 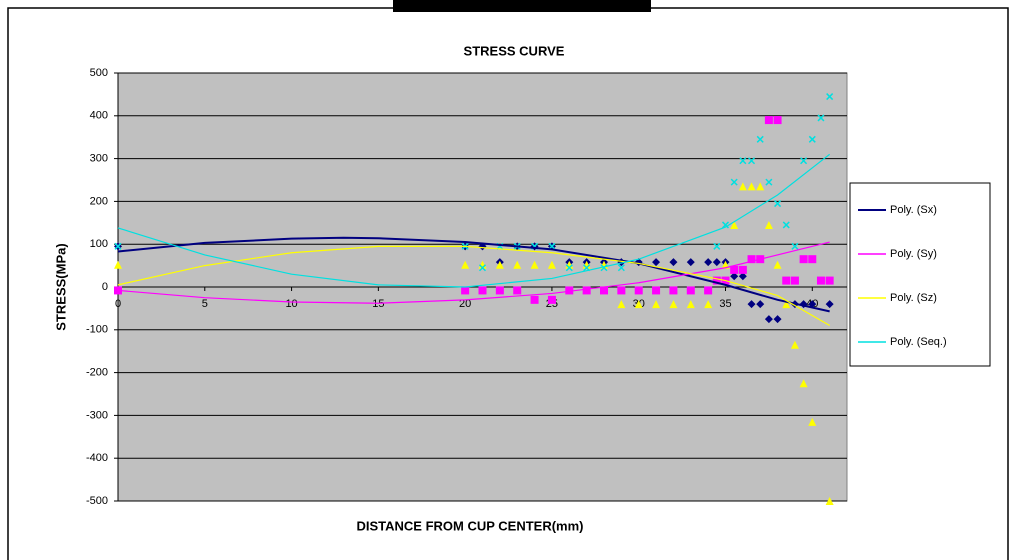 What do you see at coordinates (514, 50) in the screenshot?
I see `chart-title: STRESS CURVE` at bounding box center [514, 50].